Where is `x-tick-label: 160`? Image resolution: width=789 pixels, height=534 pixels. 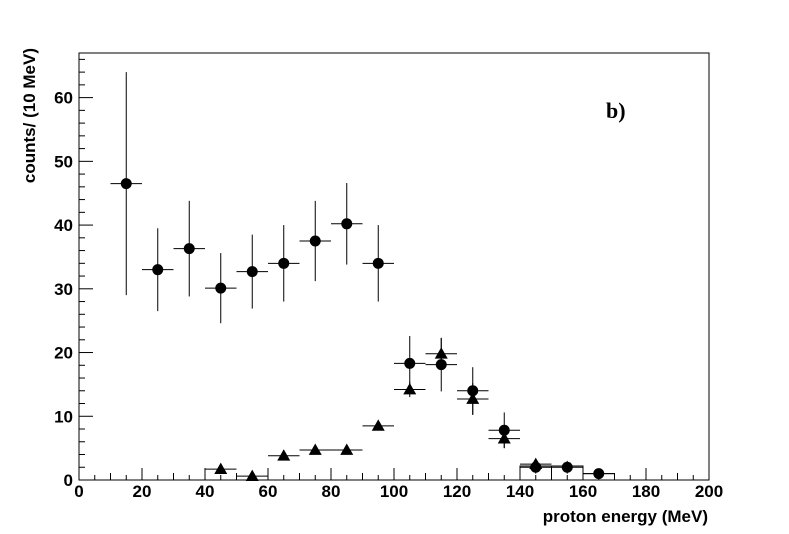
x-tick-label: 160 is located at coordinates (583, 491).